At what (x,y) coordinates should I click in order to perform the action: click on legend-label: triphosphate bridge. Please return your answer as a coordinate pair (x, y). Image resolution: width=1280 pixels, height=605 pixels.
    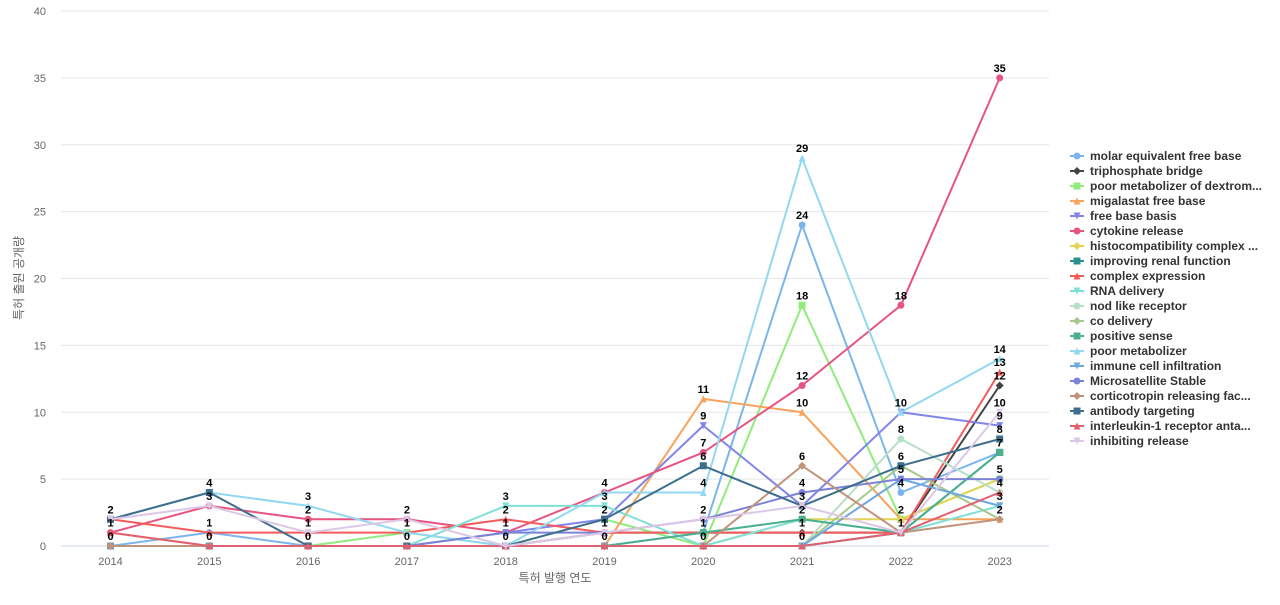
    Looking at the image, I should click on (1146, 171).